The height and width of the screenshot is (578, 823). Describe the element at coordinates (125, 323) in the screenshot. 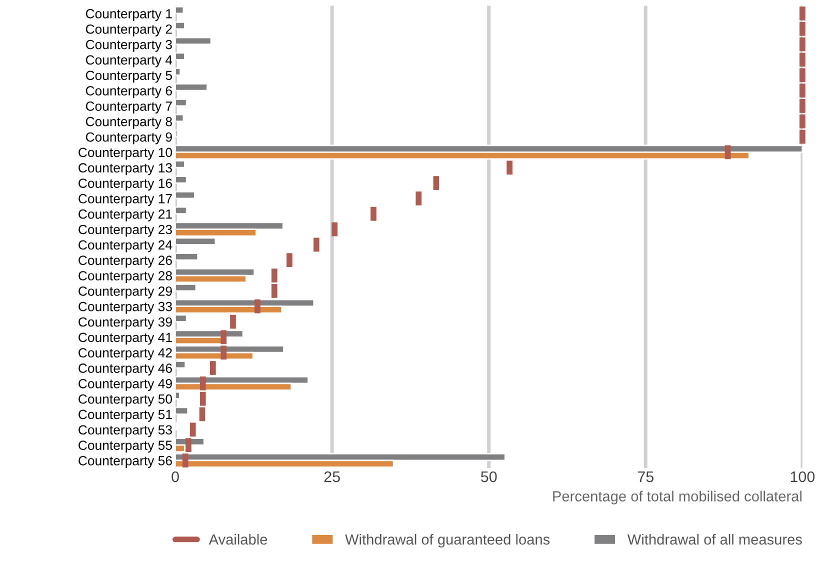

I see `y-tick-label: Counterparty 39` at that location.